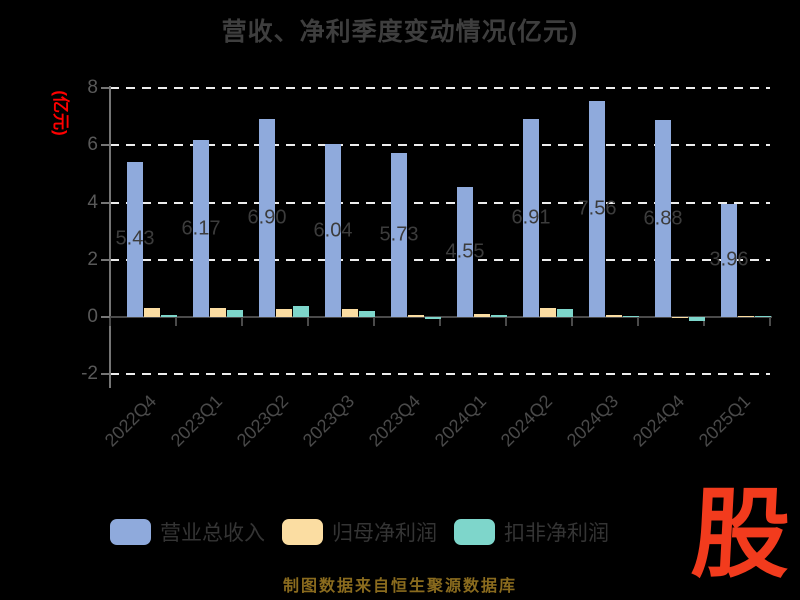 The height and width of the screenshot is (600, 800). I want to click on x-axis-label: 2023Q1, so click(196, 421).